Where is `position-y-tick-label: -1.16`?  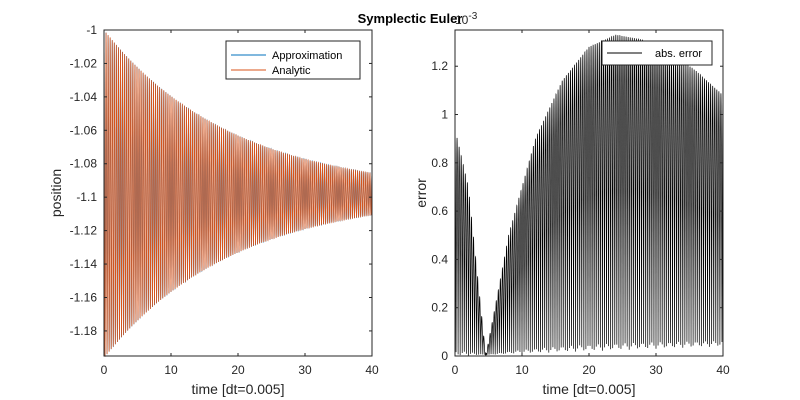
position-y-tick-label: -1.16 is located at coordinates (84, 297).